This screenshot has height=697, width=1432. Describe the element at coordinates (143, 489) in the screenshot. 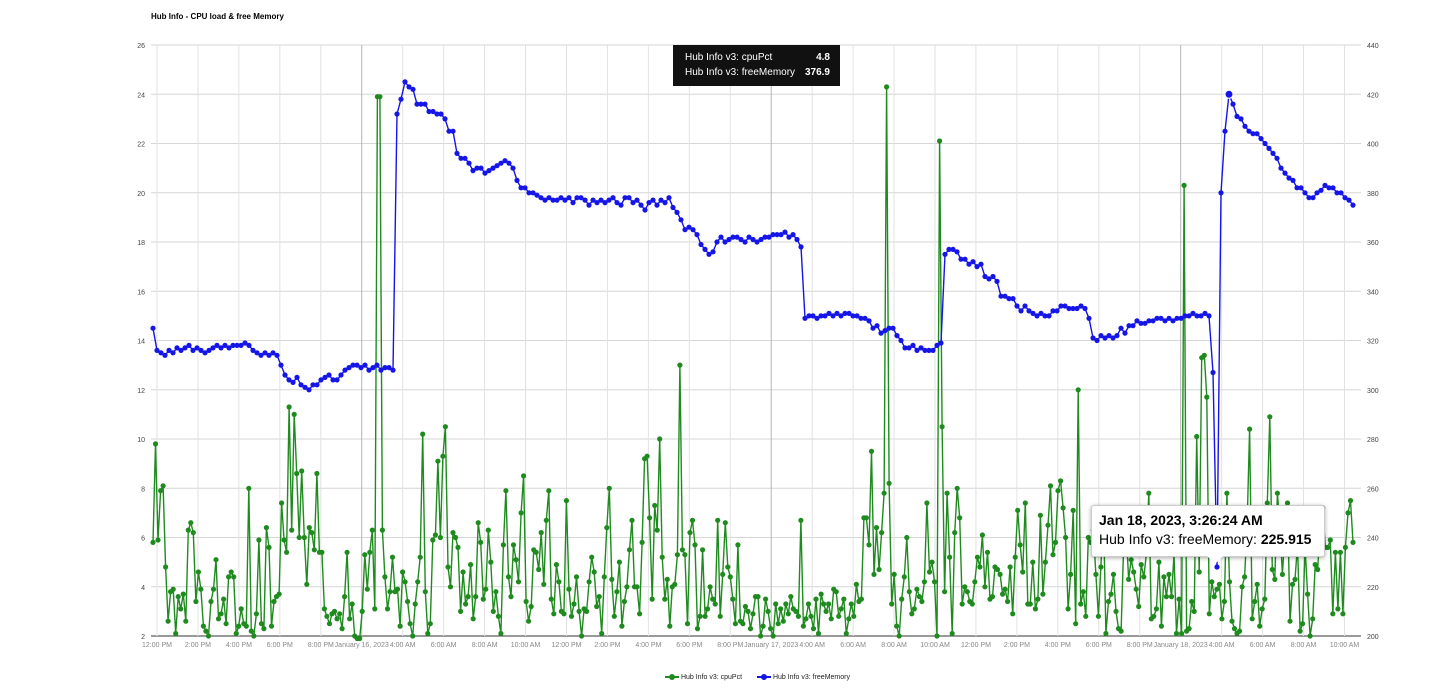

I see `y-left-tick-label: 8` at that location.